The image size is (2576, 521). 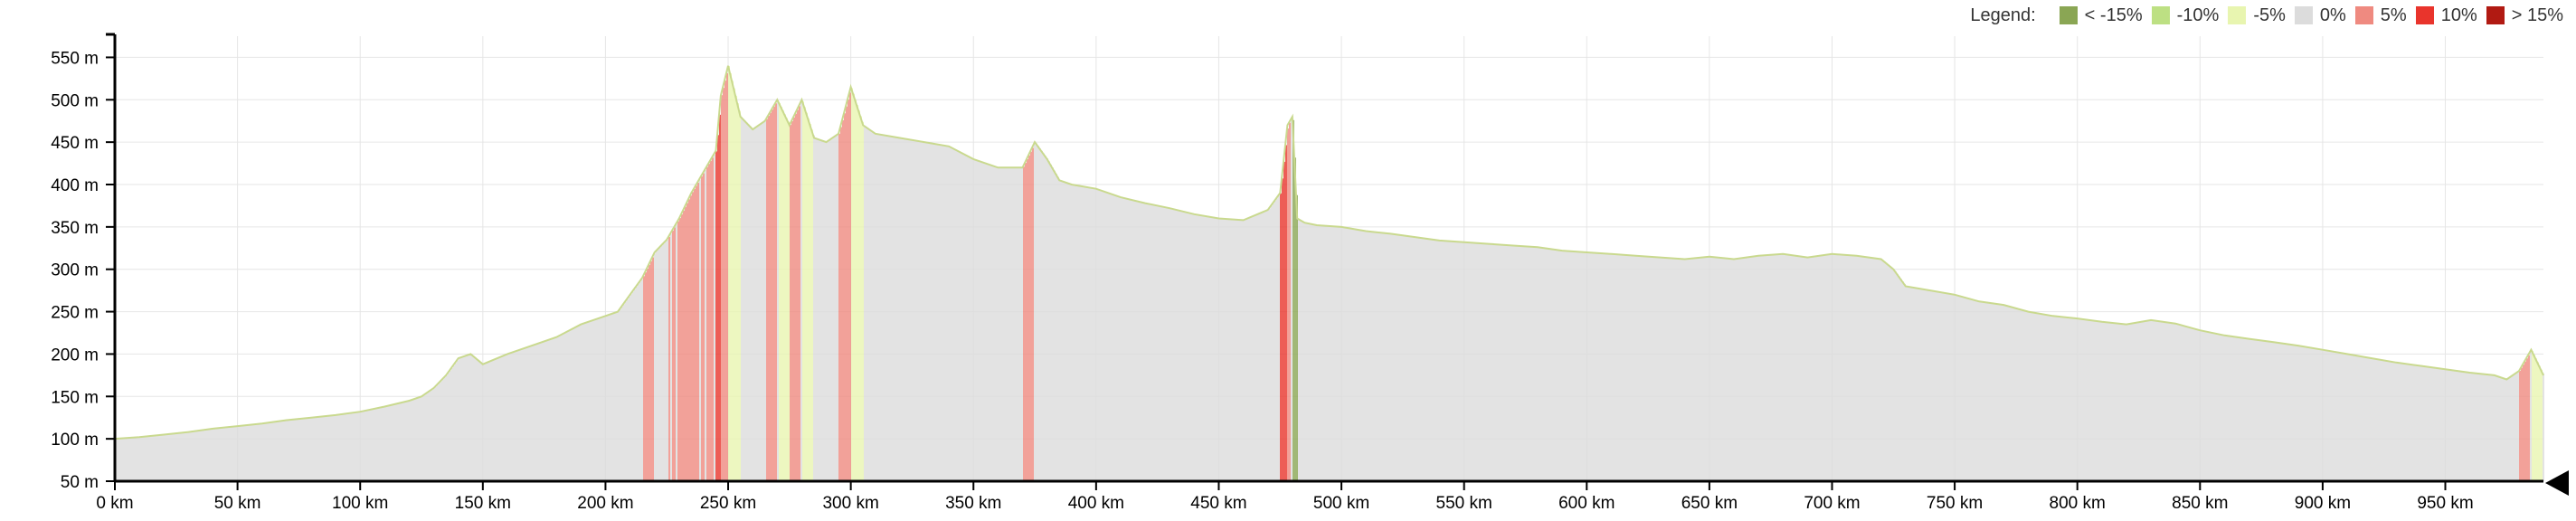 What do you see at coordinates (75, 185) in the screenshot?
I see `y-tick-label: 400 m` at bounding box center [75, 185].